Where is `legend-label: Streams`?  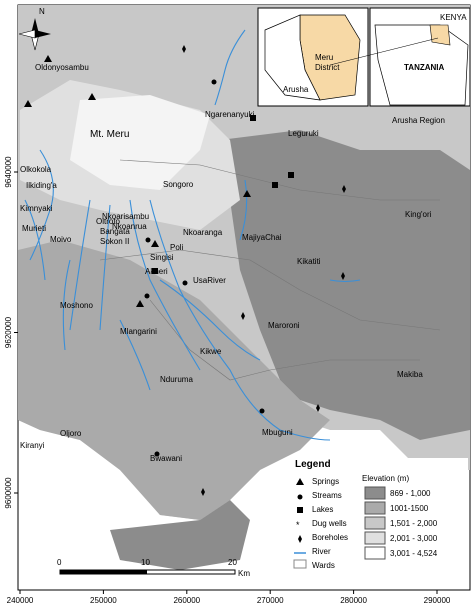
legend-label: Streams is located at coordinates (327, 495).